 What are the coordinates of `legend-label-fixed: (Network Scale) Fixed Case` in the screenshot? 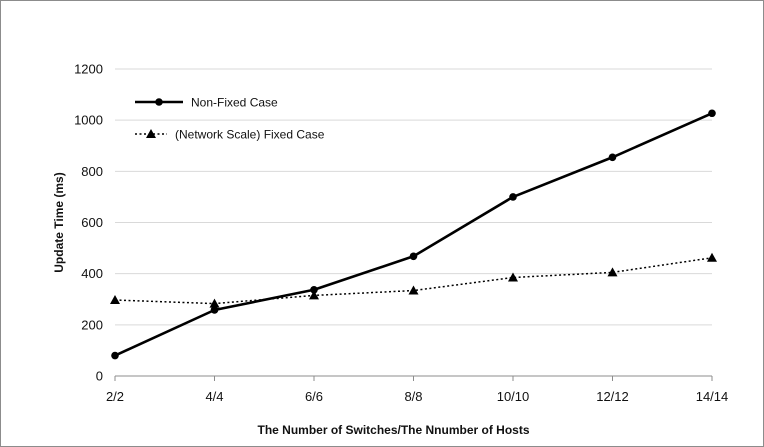 It's located at (250, 135).